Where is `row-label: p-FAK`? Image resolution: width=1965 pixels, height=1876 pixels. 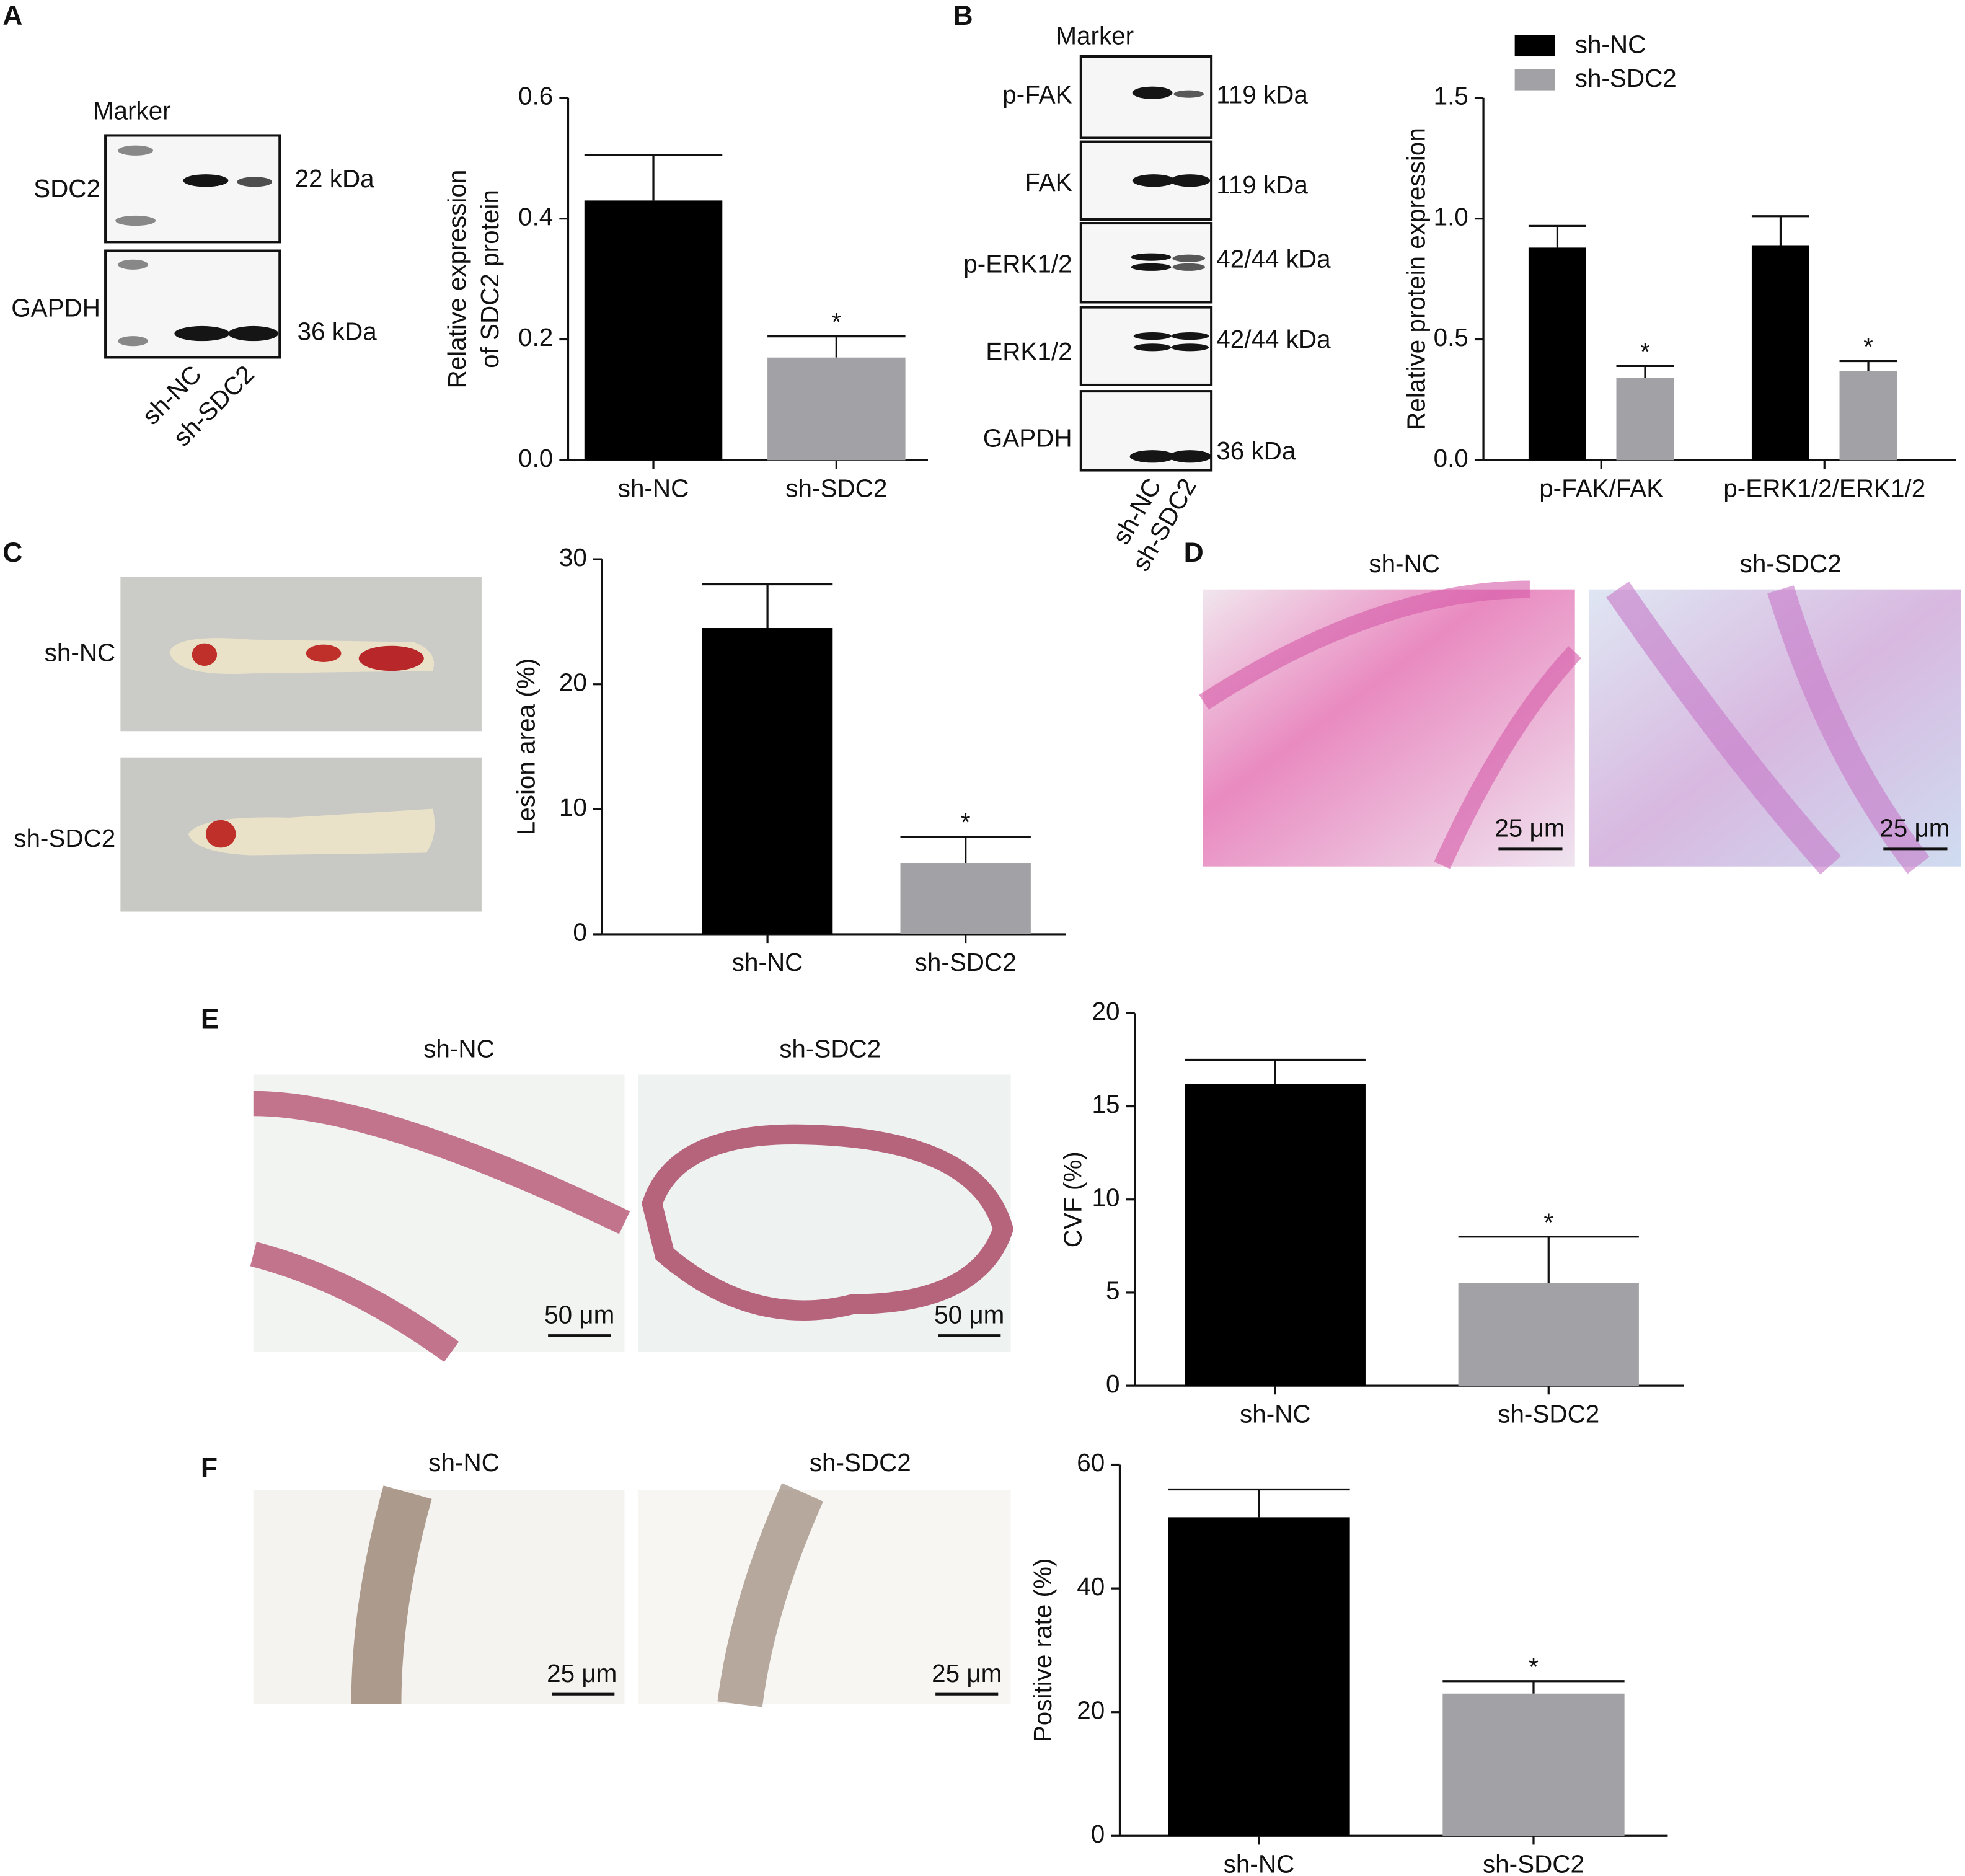
row-label: p-FAK is located at coordinates (1037, 94).